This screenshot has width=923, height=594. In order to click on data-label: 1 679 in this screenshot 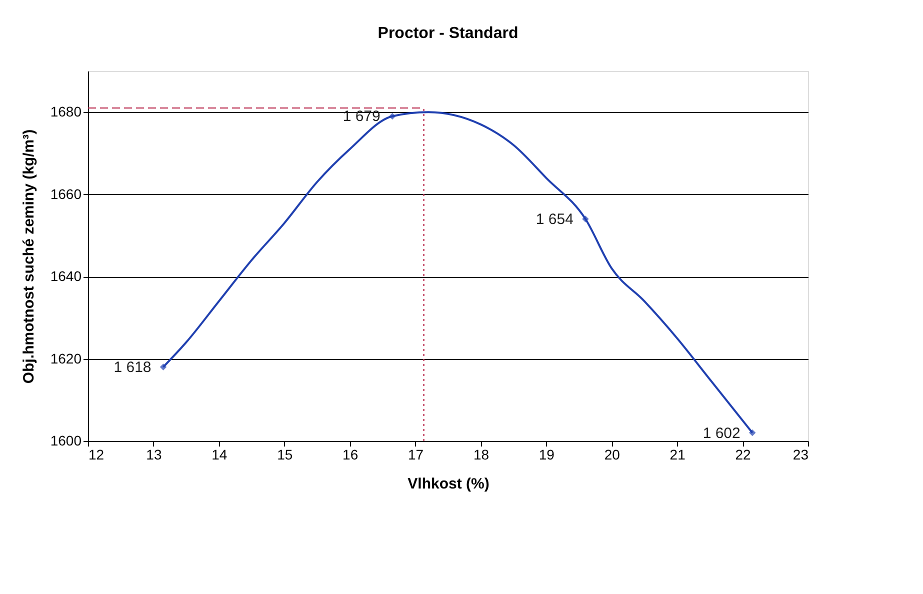, I will do `click(361, 117)`.